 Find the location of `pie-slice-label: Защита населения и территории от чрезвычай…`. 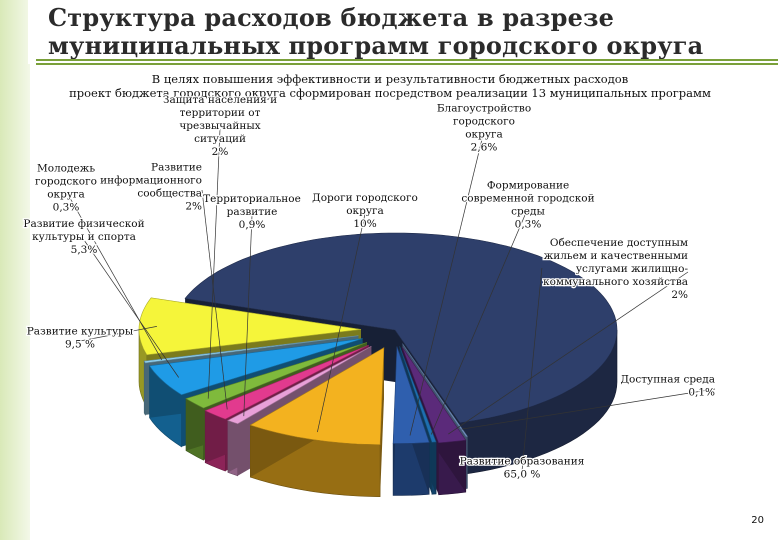

pie-slice-label: Защита населения и территории от чрезвычай… is located at coordinates (220, 126).